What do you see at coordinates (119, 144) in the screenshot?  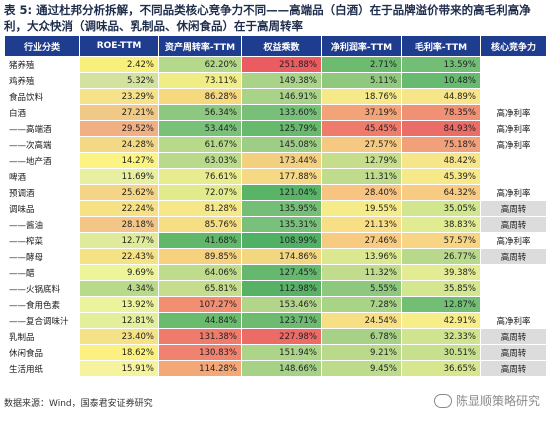 I see `cell-roe: 24.28%` at bounding box center [119, 144].